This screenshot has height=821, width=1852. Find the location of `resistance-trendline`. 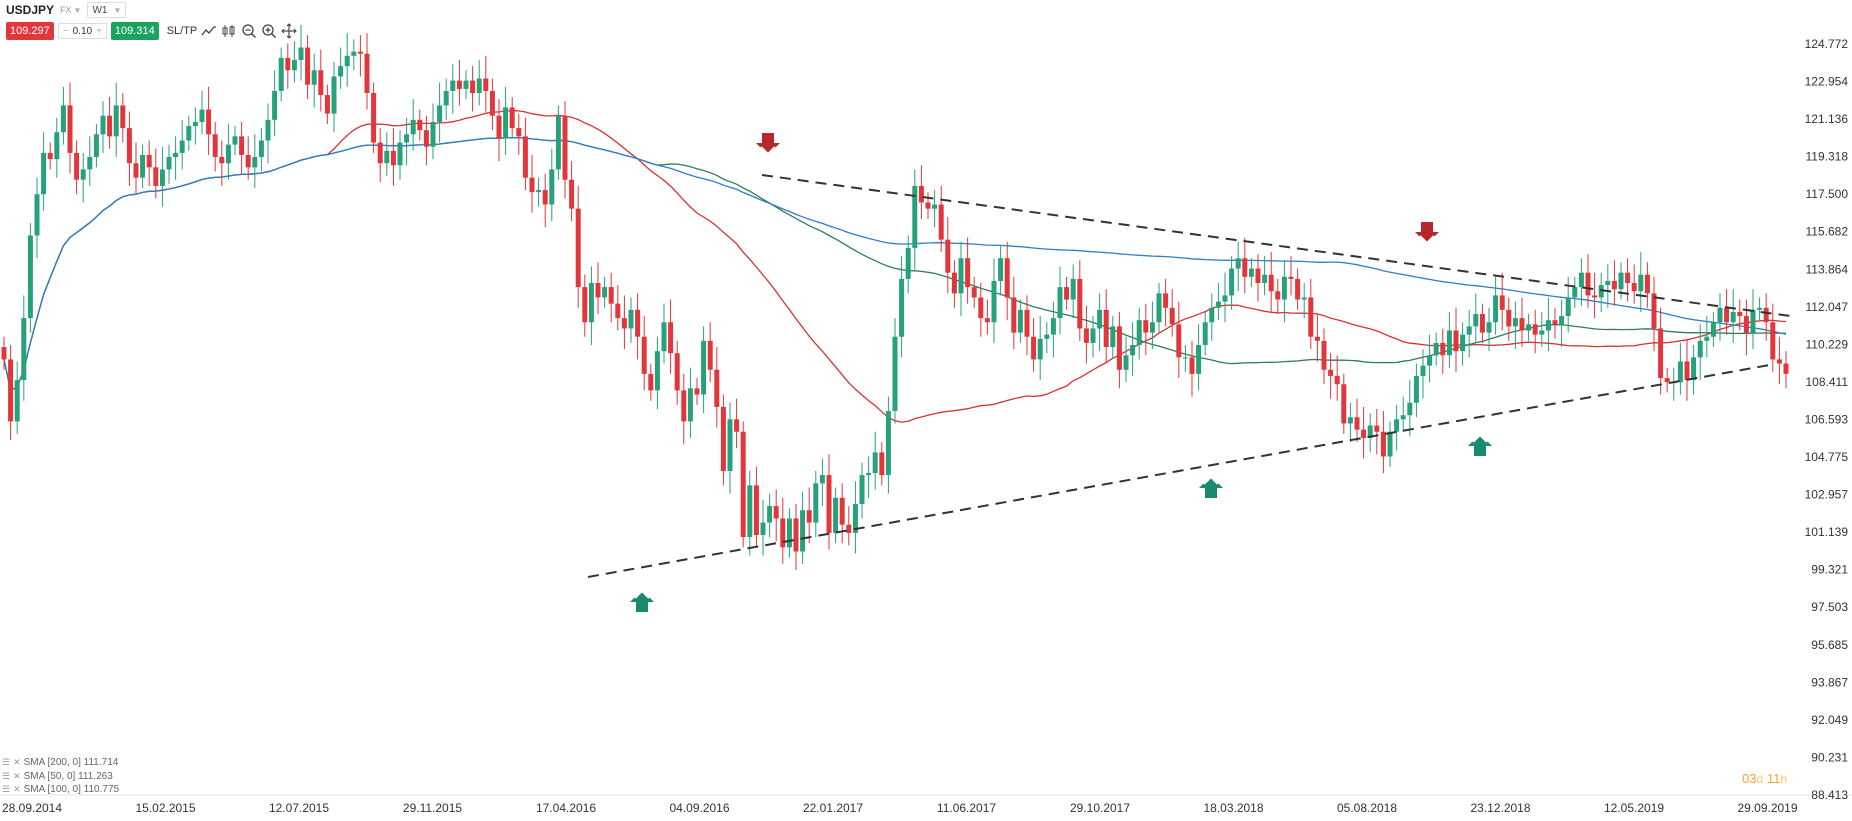

resistance-trendline is located at coordinates (1276, 245).